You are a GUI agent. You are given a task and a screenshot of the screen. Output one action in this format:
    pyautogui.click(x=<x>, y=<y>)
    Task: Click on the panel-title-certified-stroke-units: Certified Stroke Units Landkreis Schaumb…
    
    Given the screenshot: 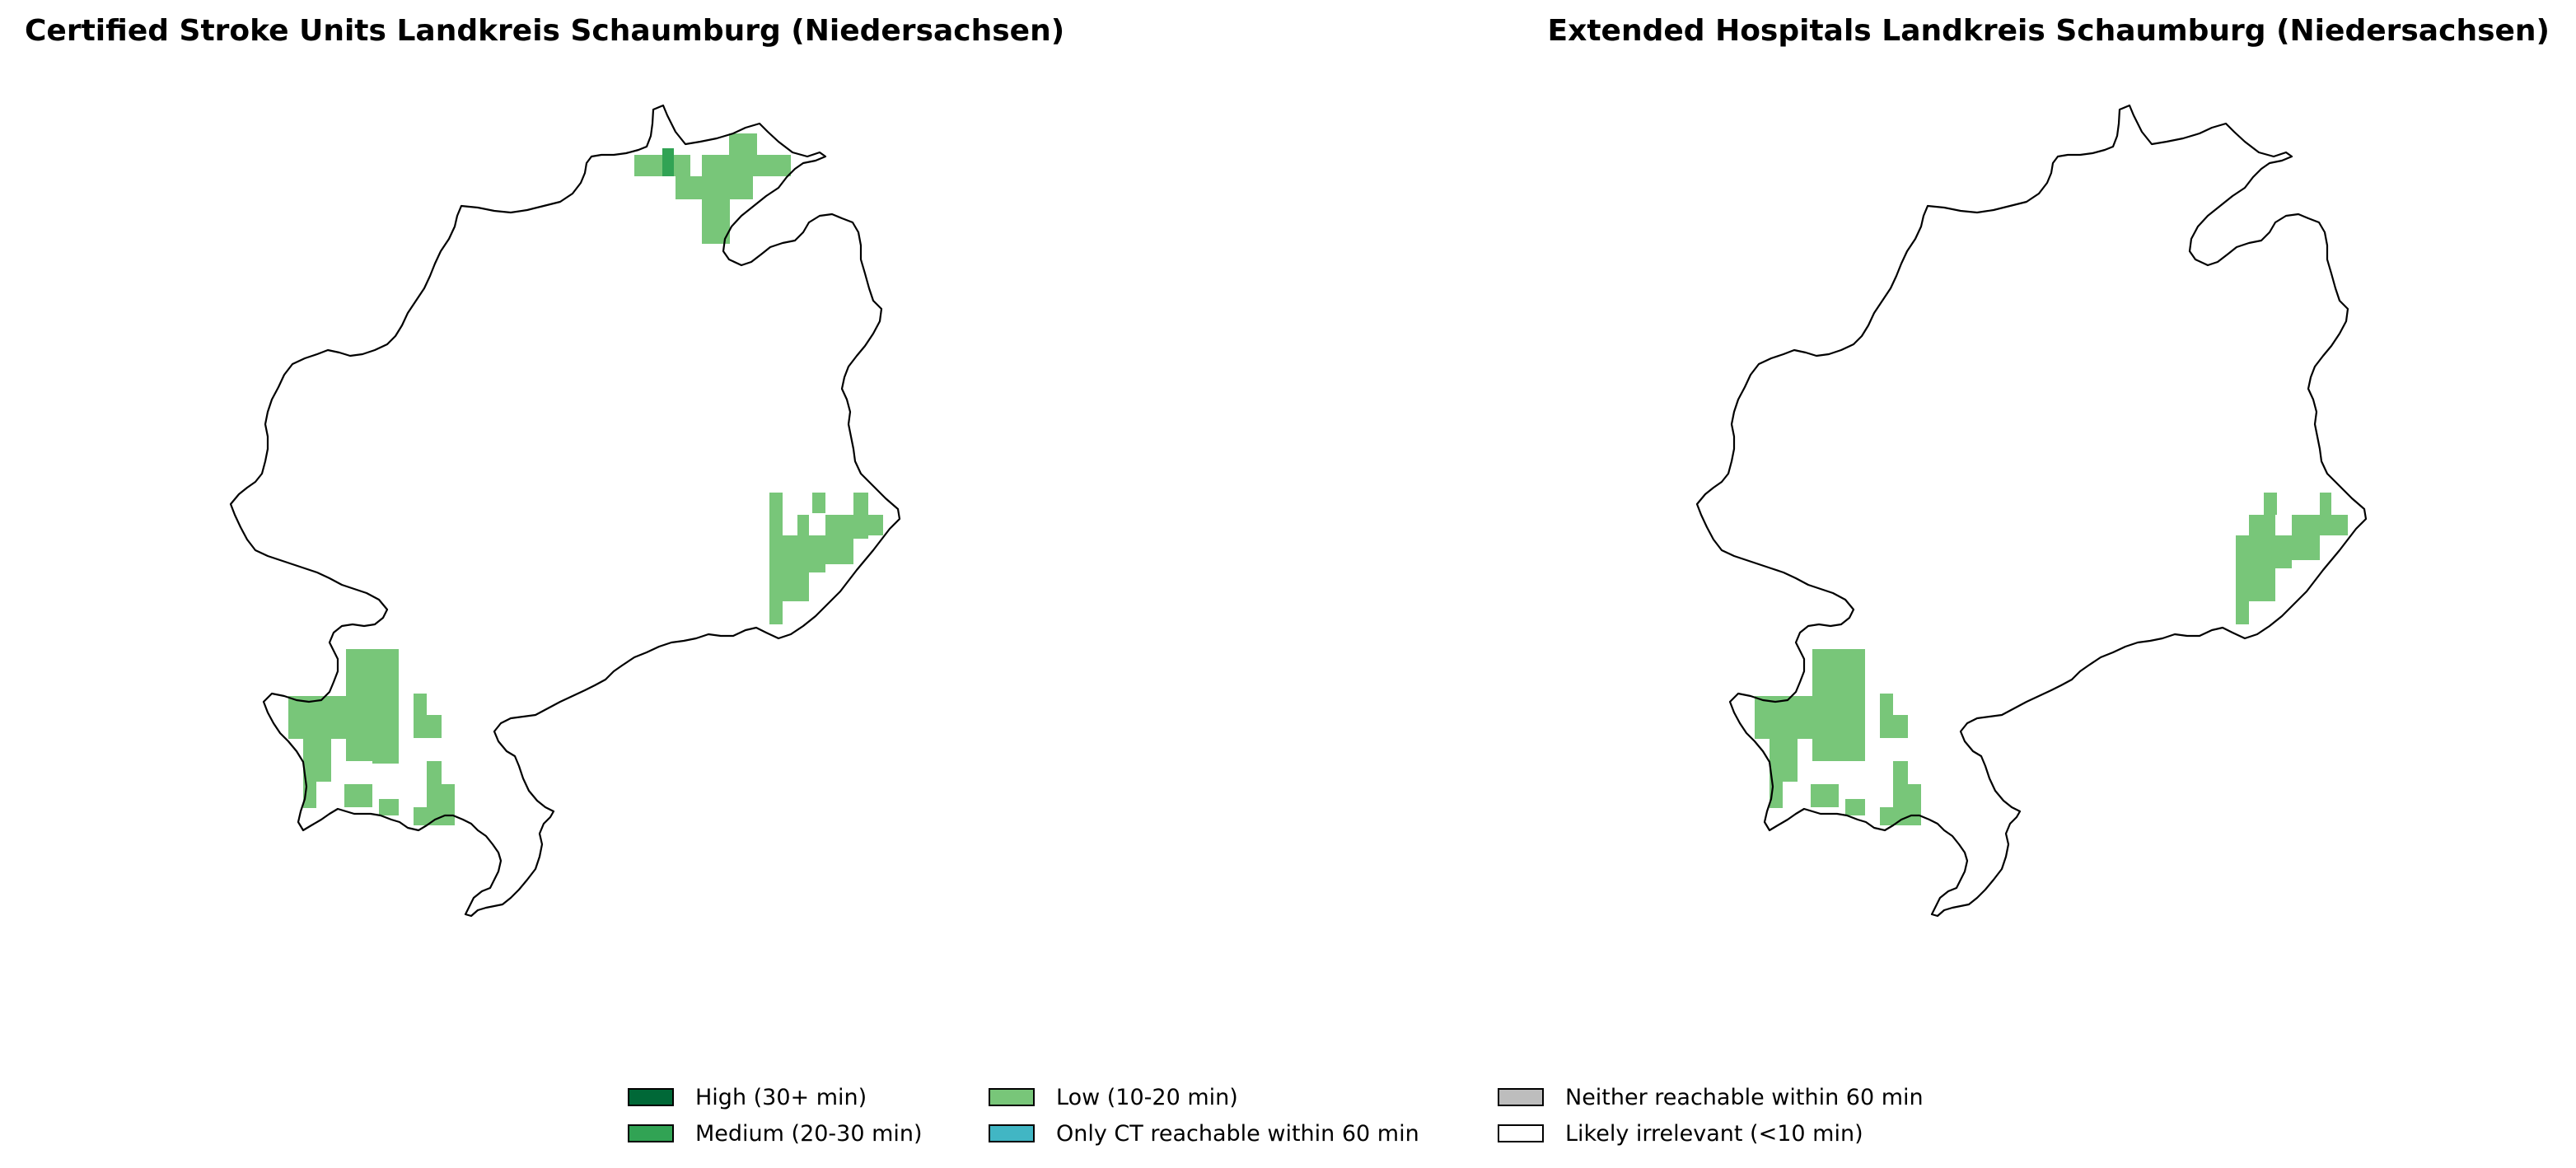 What is the action you would take?
    pyautogui.click(x=545, y=31)
    